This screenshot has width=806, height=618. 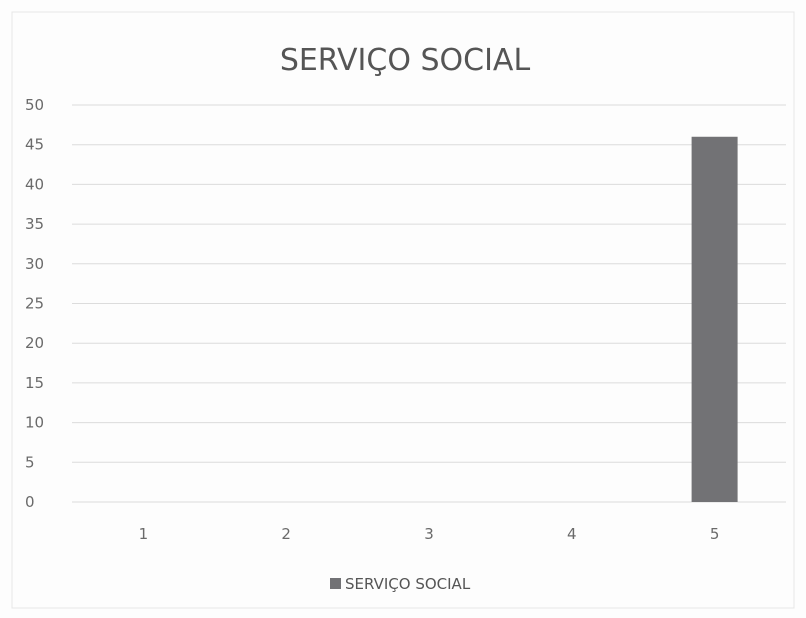 I want to click on y-tick-label: 35, so click(x=34, y=224).